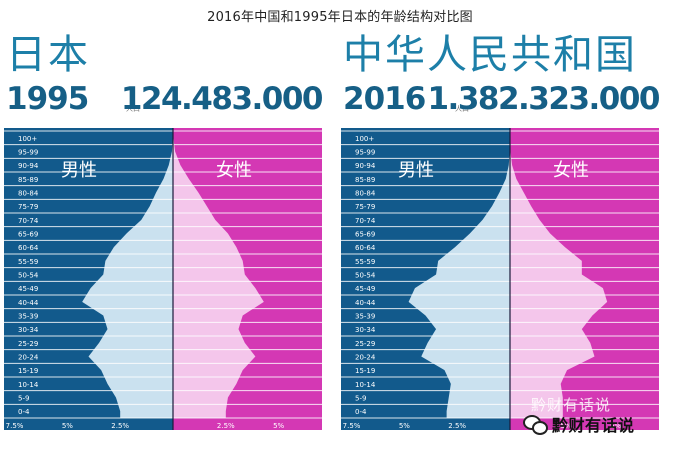 The width and height of the screenshot is (680, 452). What do you see at coordinates (593, 425) in the screenshot?
I see `watermark-badge-text: 黔财有话说` at bounding box center [593, 425].